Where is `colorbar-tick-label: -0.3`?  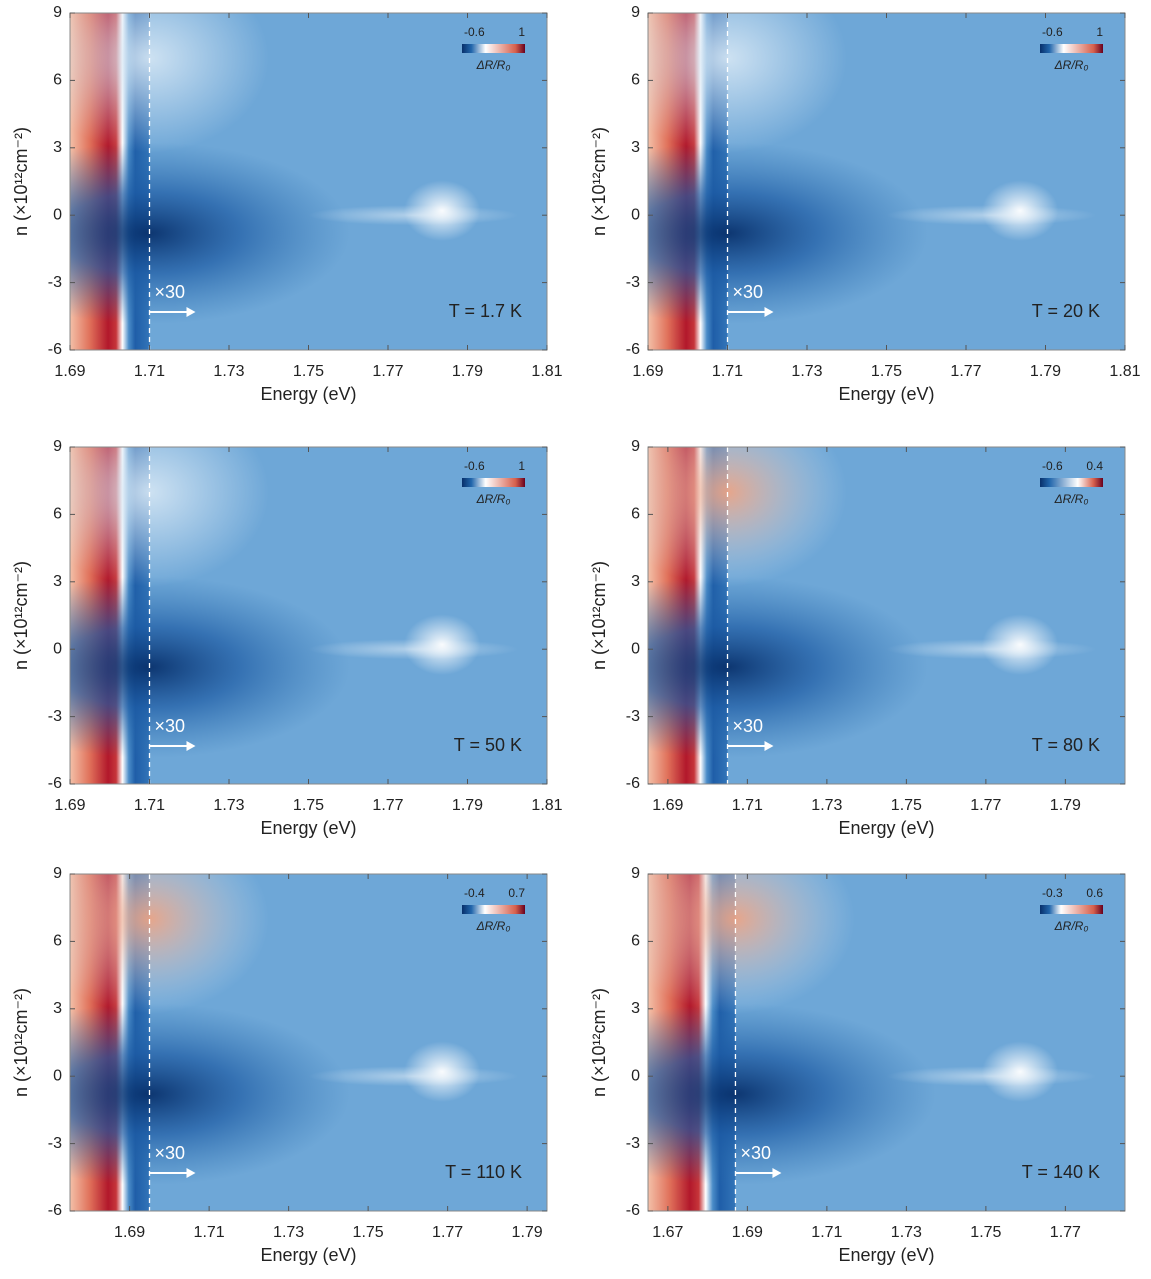 colorbar-tick-label: -0.3 is located at coordinates (1052, 893).